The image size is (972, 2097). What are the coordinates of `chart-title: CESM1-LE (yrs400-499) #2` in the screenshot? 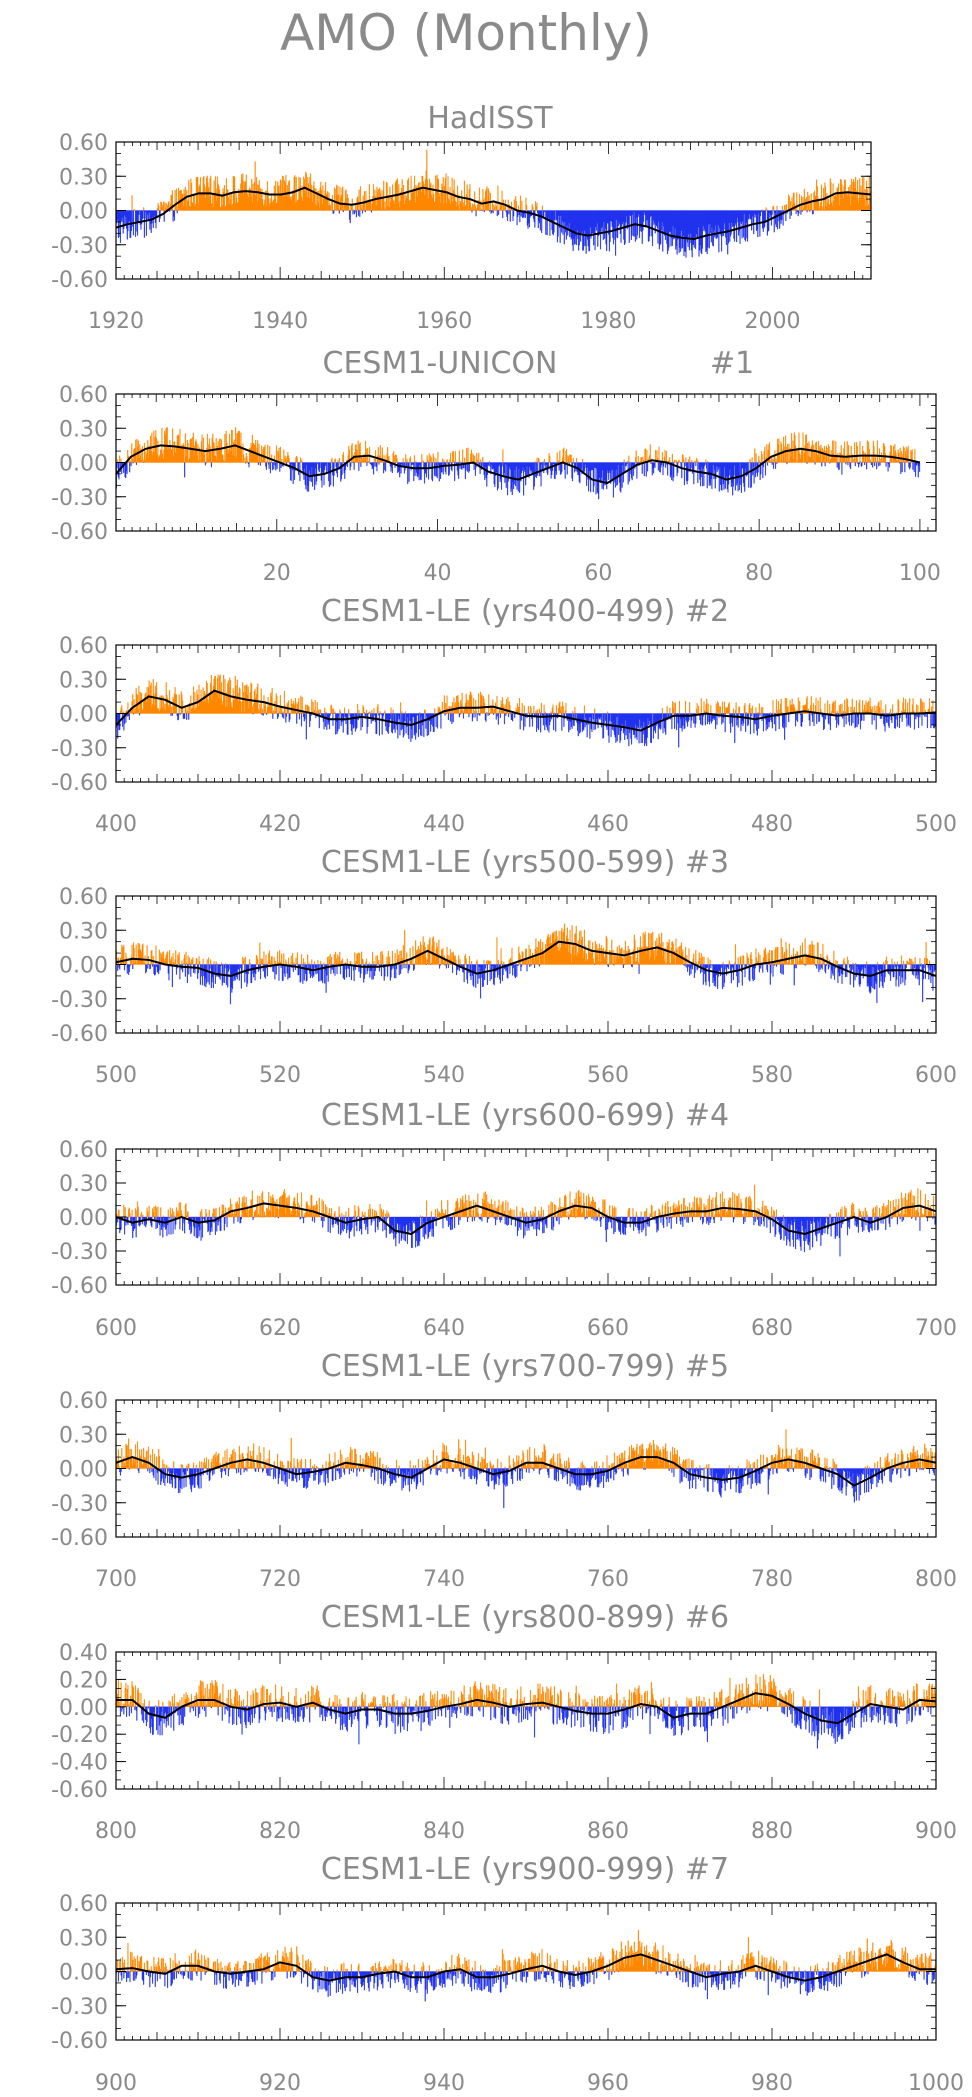 It's located at (525, 611).